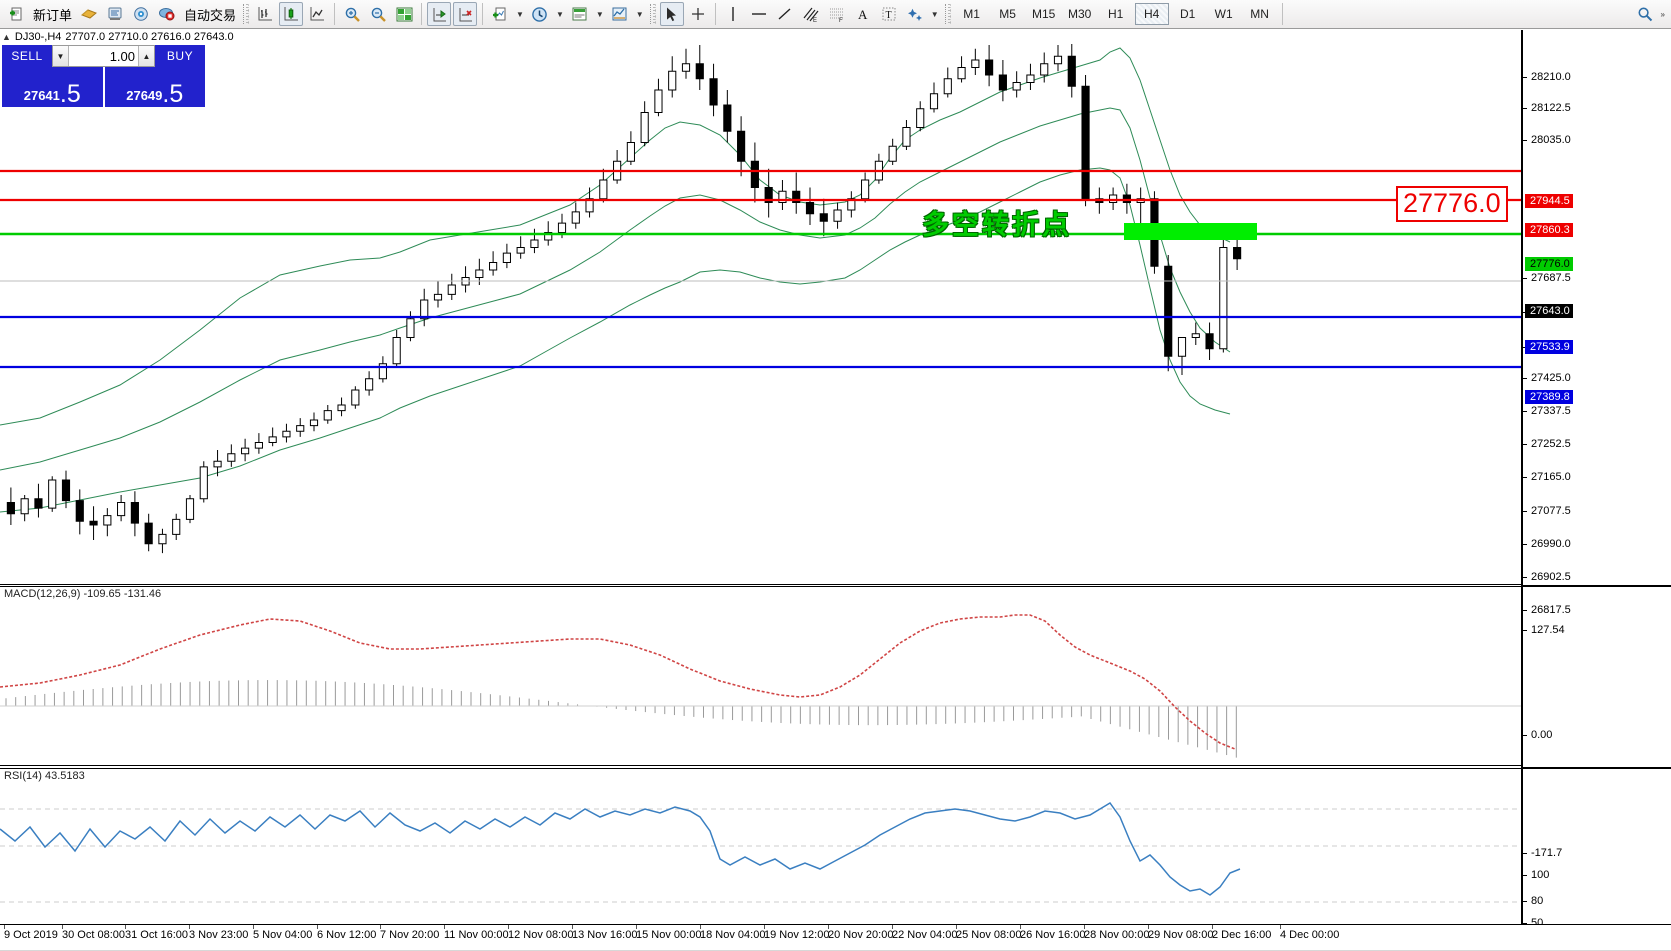  What do you see at coordinates (618, 682) in the screenshot?
I see `macd-signal-line` at bounding box center [618, 682].